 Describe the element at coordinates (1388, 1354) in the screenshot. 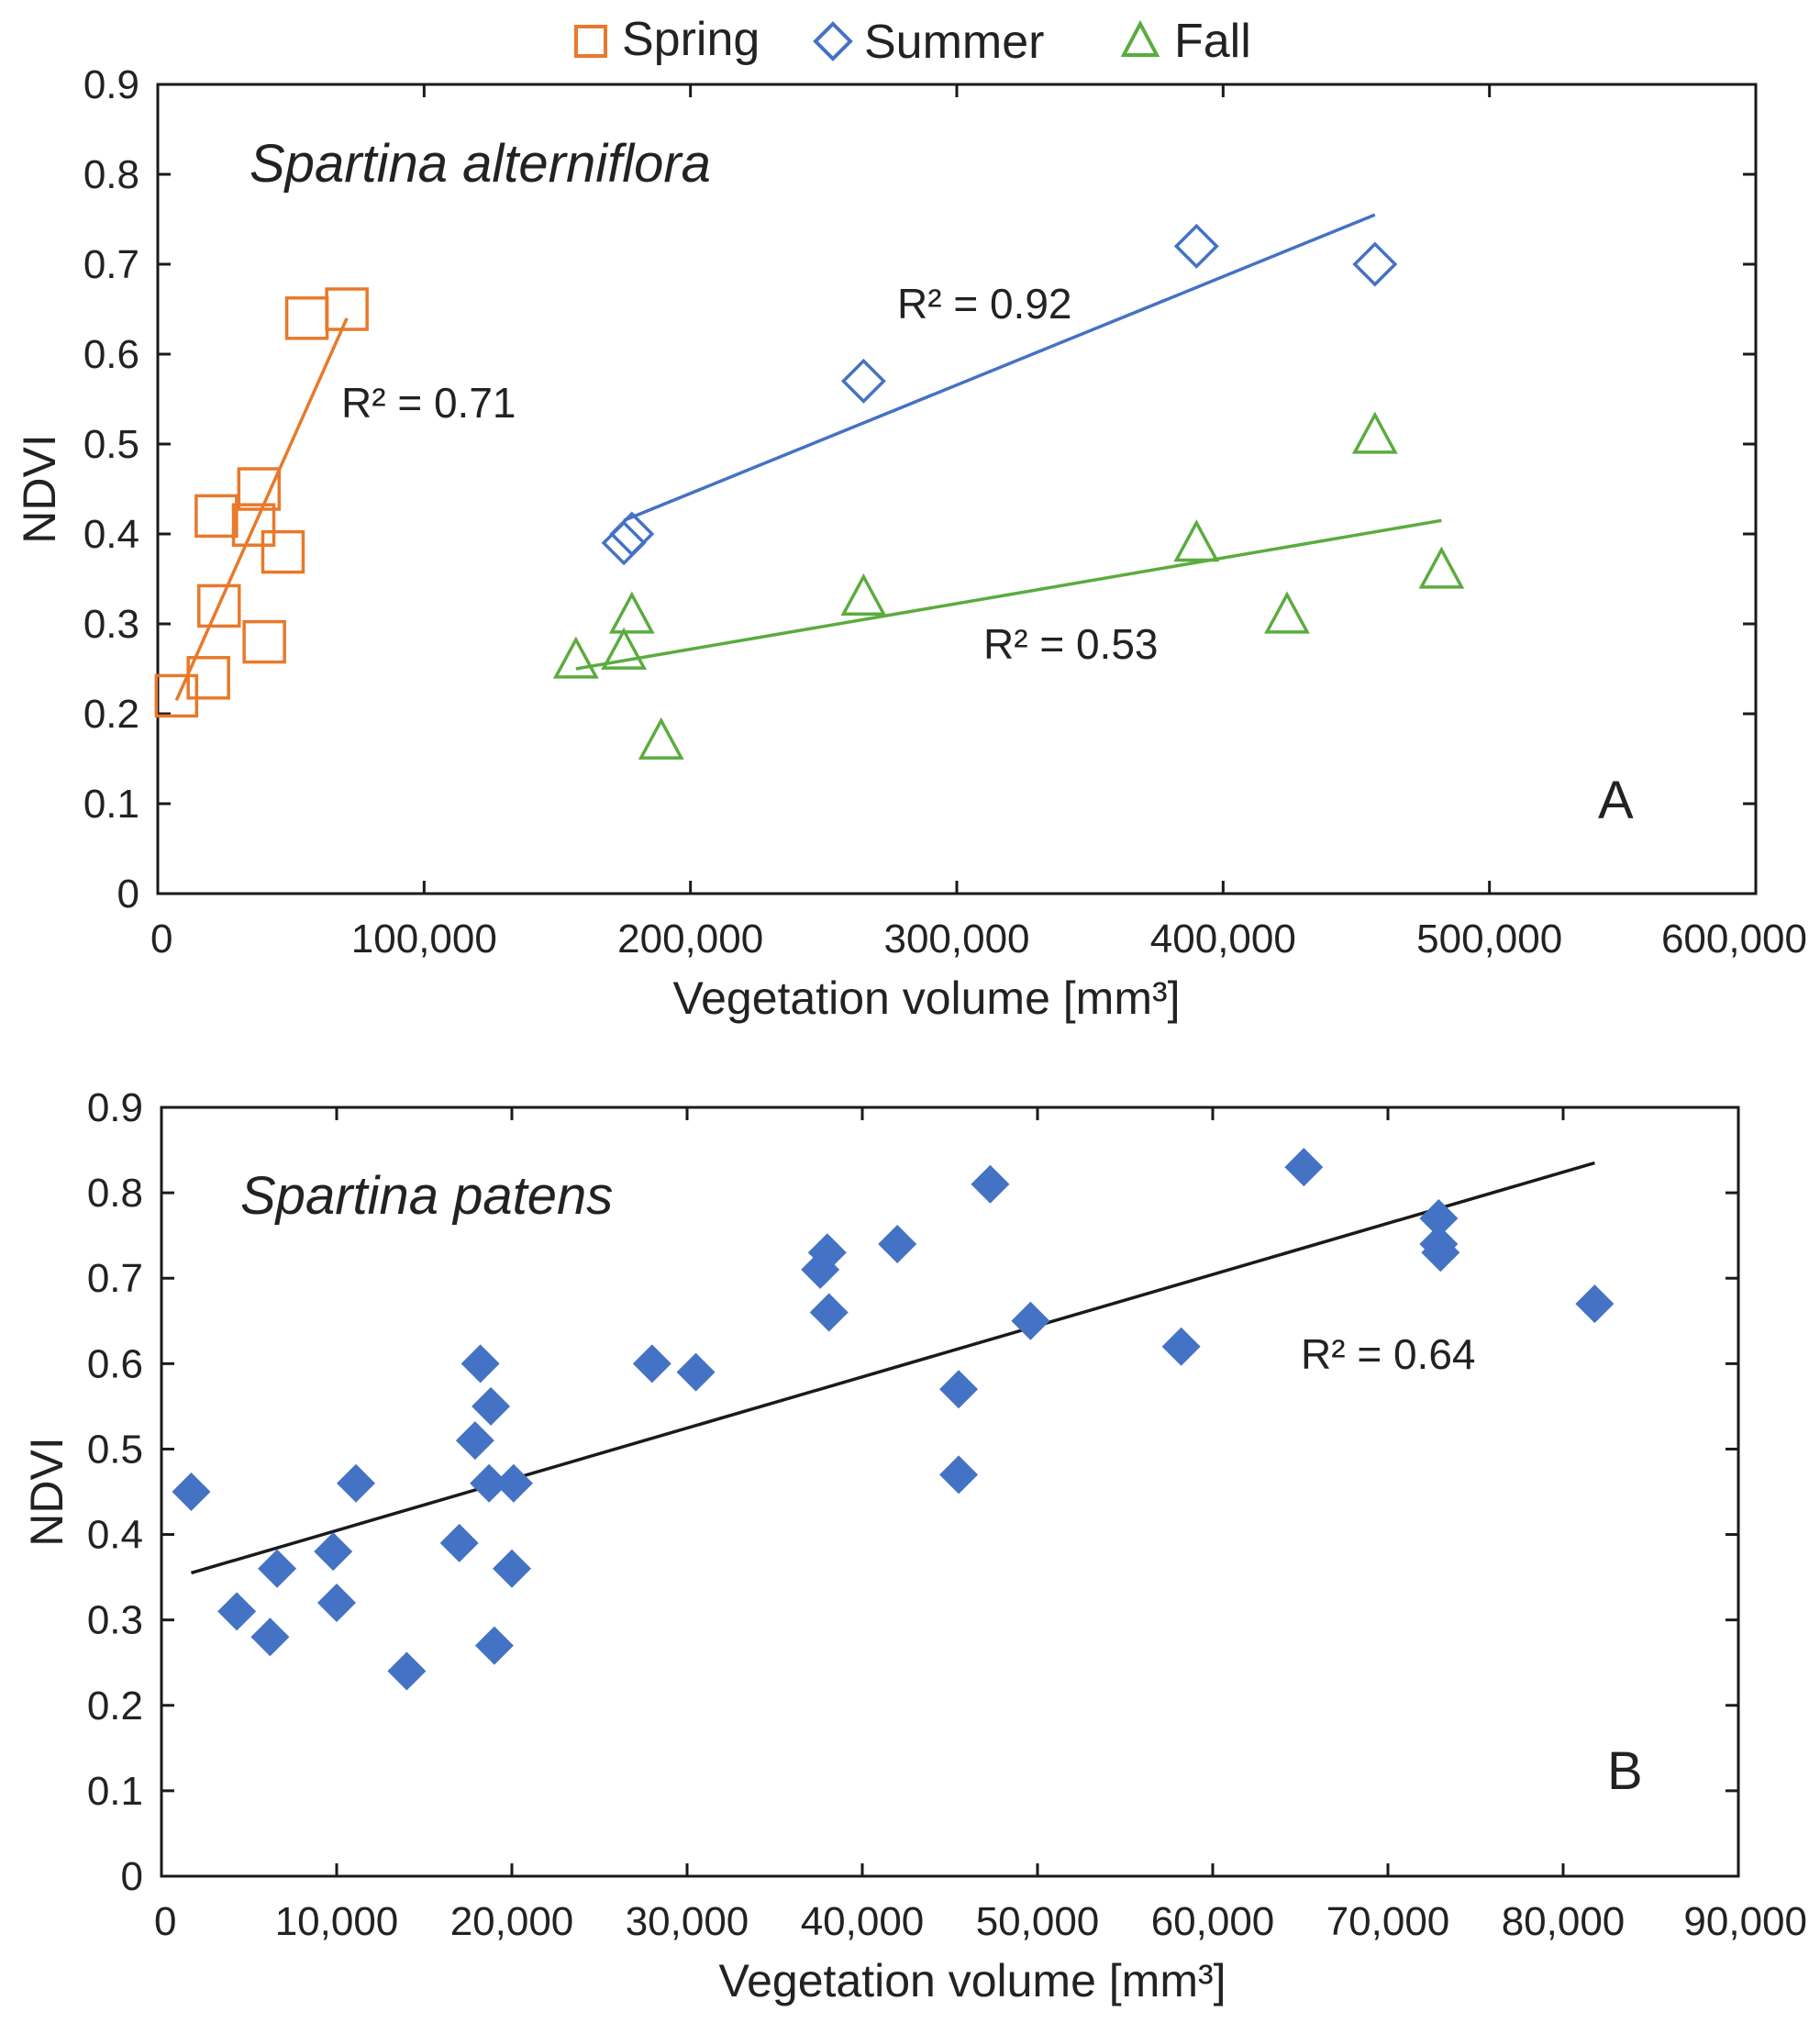

I see `r2-label-patens: R² = 0.64` at that location.